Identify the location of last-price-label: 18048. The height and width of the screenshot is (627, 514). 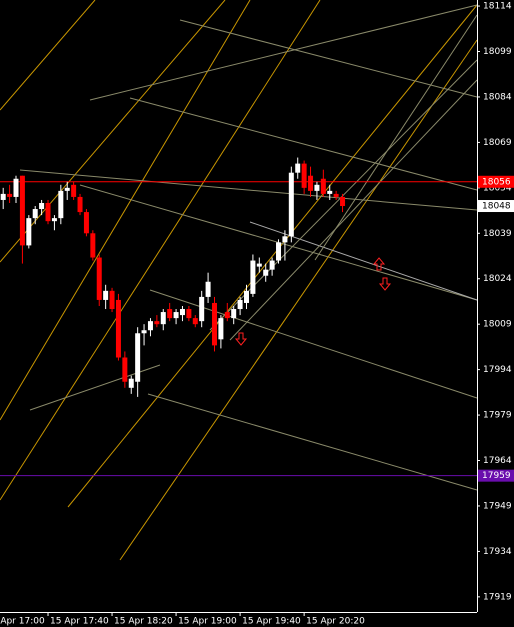
(496, 207).